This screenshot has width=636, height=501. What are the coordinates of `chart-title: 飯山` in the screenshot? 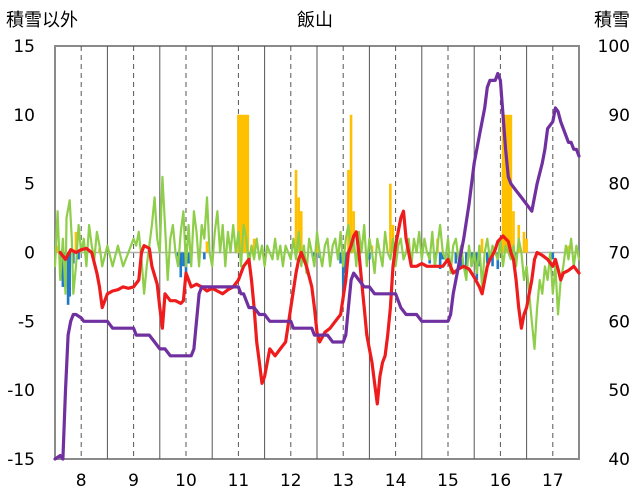 It's located at (315, 20).